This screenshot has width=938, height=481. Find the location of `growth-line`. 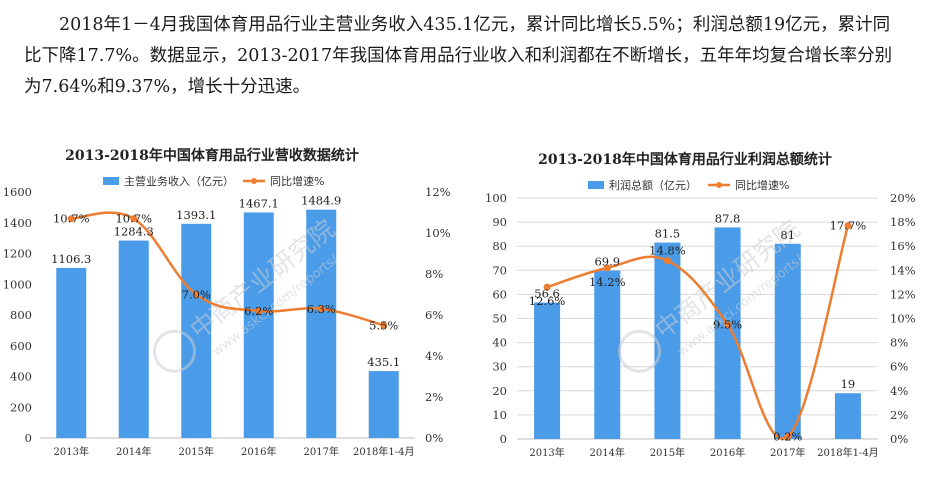

growth-line is located at coordinates (228, 269).